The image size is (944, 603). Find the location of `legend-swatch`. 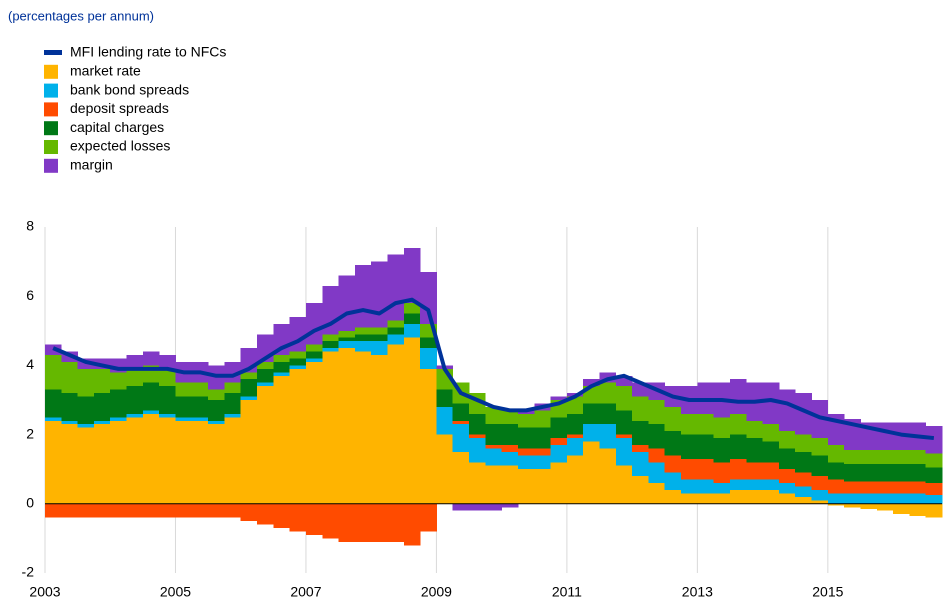

legend-swatch is located at coordinates (51, 128).